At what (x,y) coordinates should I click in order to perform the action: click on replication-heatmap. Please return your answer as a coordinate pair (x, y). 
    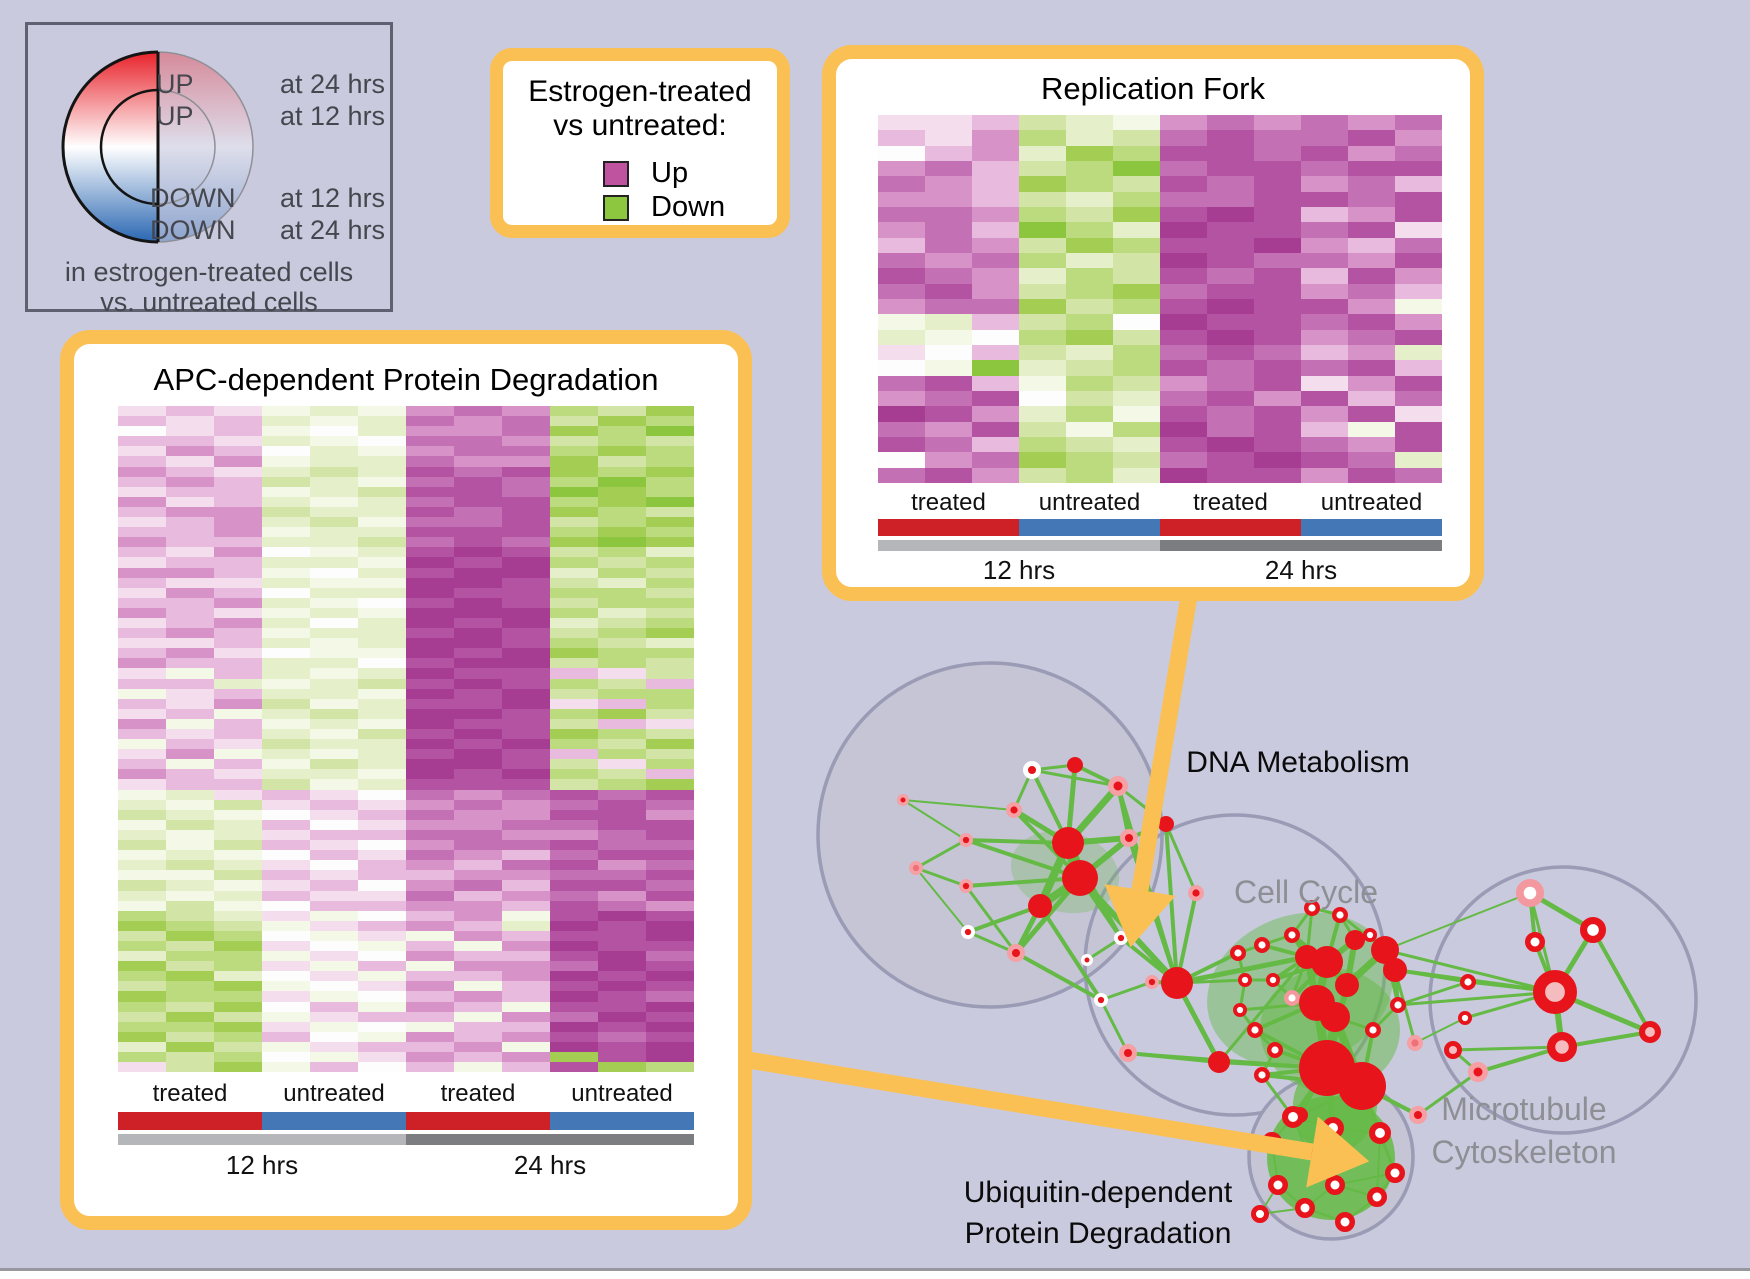
    Looking at the image, I should click on (1160, 299).